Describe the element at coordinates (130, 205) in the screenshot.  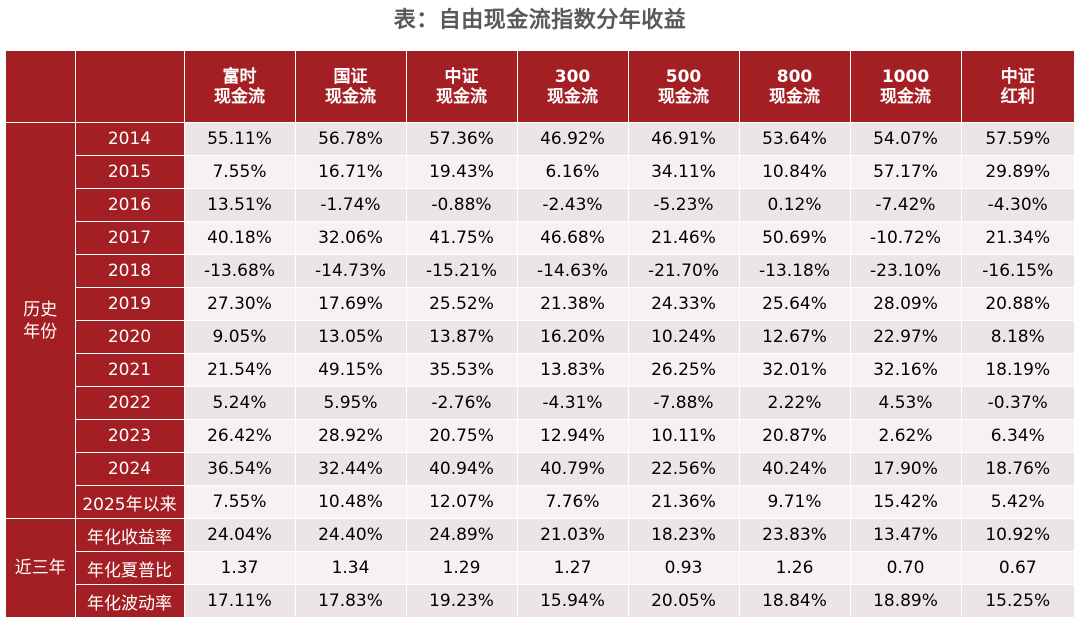
I see `row-label: 2016` at that location.